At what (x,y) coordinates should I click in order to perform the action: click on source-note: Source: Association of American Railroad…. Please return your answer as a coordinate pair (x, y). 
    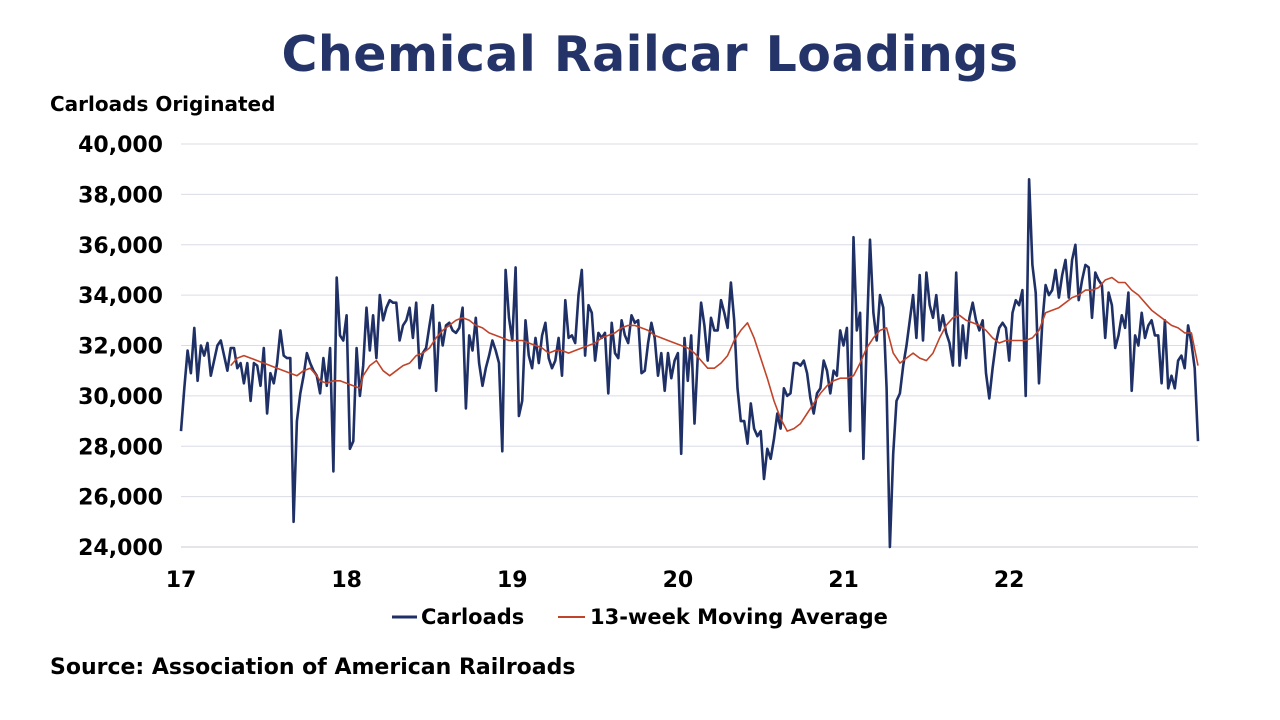
    Looking at the image, I should click on (313, 667).